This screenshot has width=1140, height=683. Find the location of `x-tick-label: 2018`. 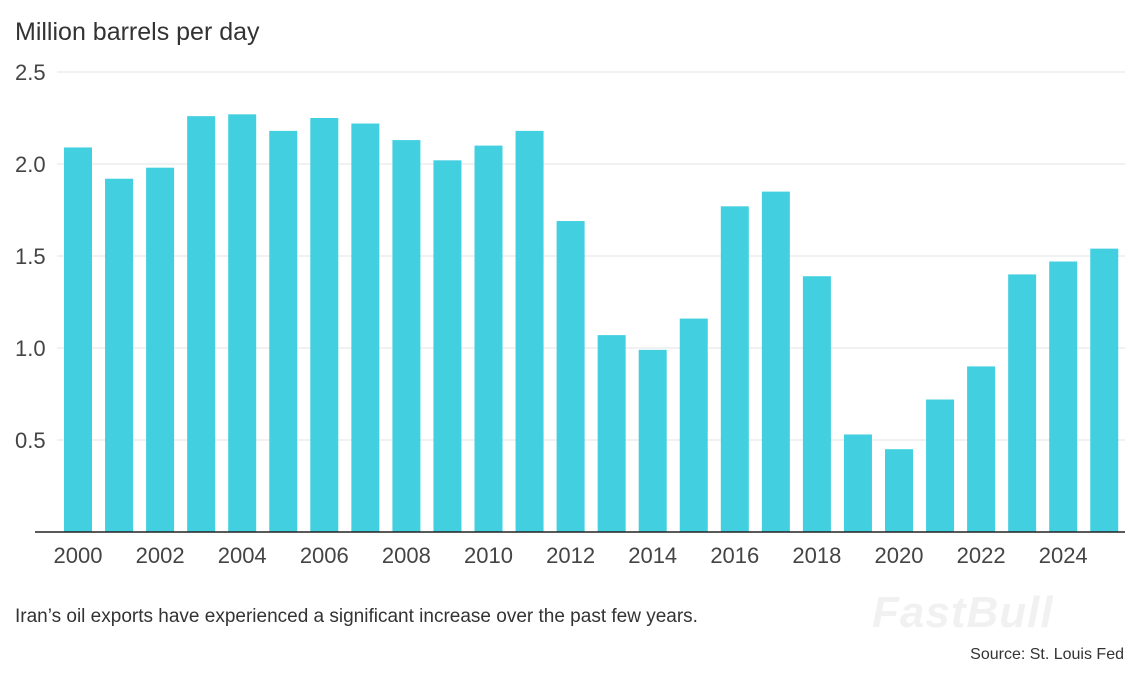

x-tick-label: 2018 is located at coordinates (816, 555).